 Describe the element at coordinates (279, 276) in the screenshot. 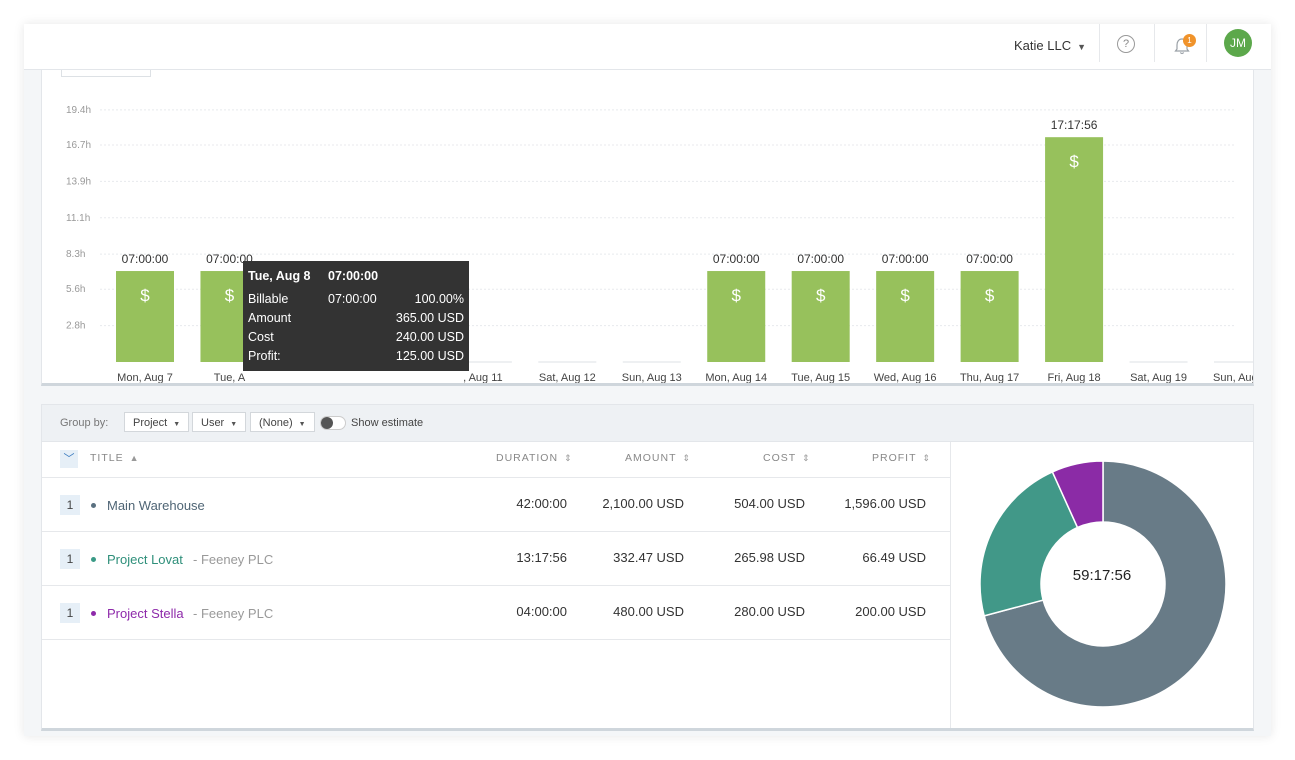

I see `tooltip-day: Tue, Aug 8` at that location.